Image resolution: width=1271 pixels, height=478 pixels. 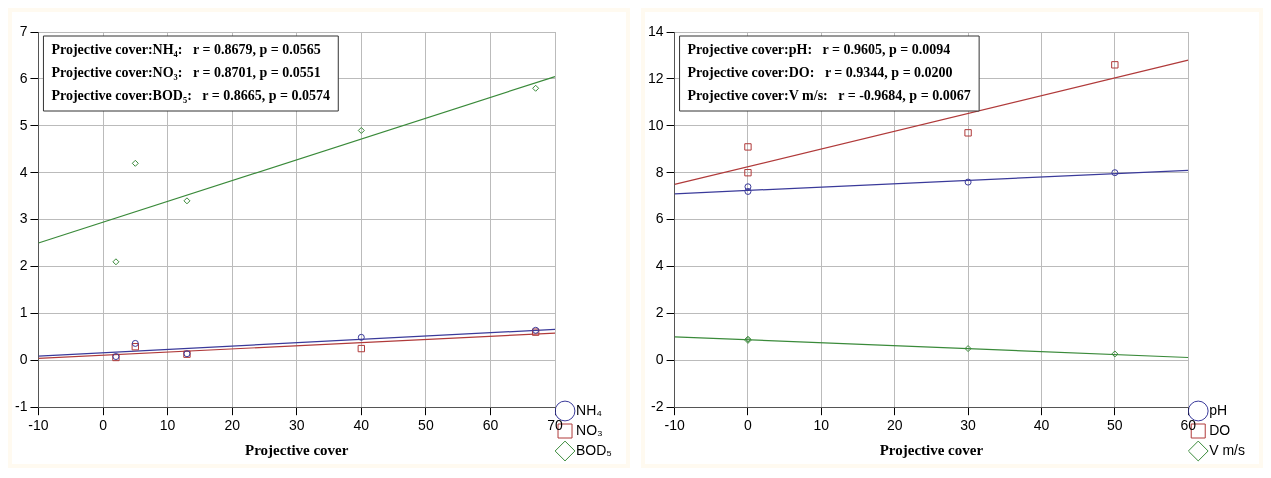 I want to click on y-tick-label: 3, so click(x=23, y=218).